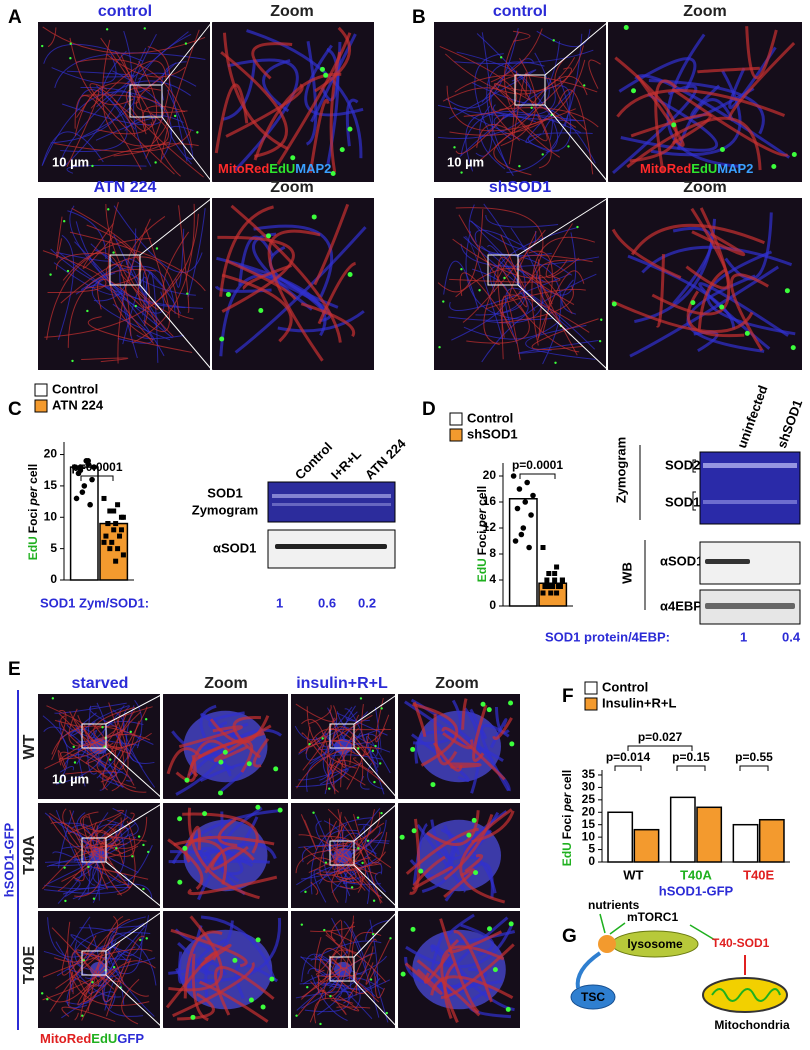  What do you see at coordinates (660, 748) in the screenshot?
I see `bracket` at bounding box center [660, 748].